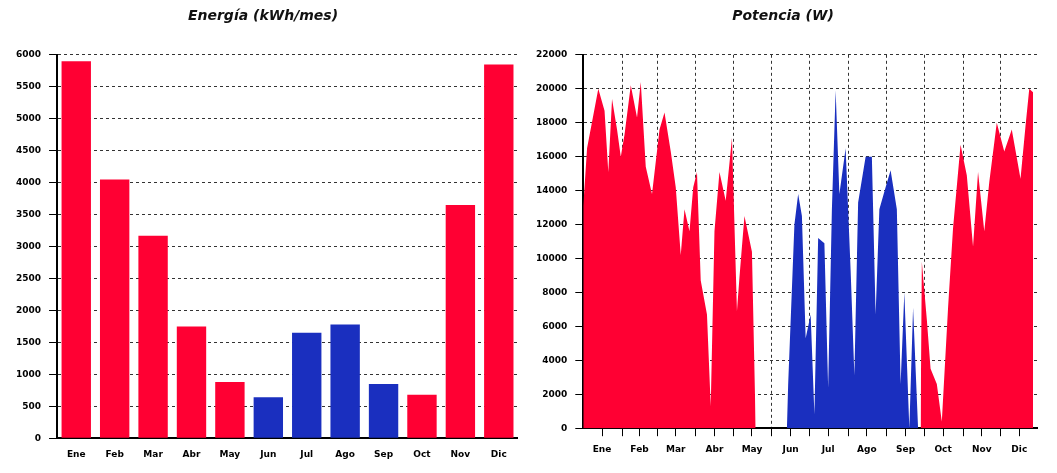 This screenshot has width=1057, height=473. I want to click on chart-title: Potencia (W), so click(783, 15).